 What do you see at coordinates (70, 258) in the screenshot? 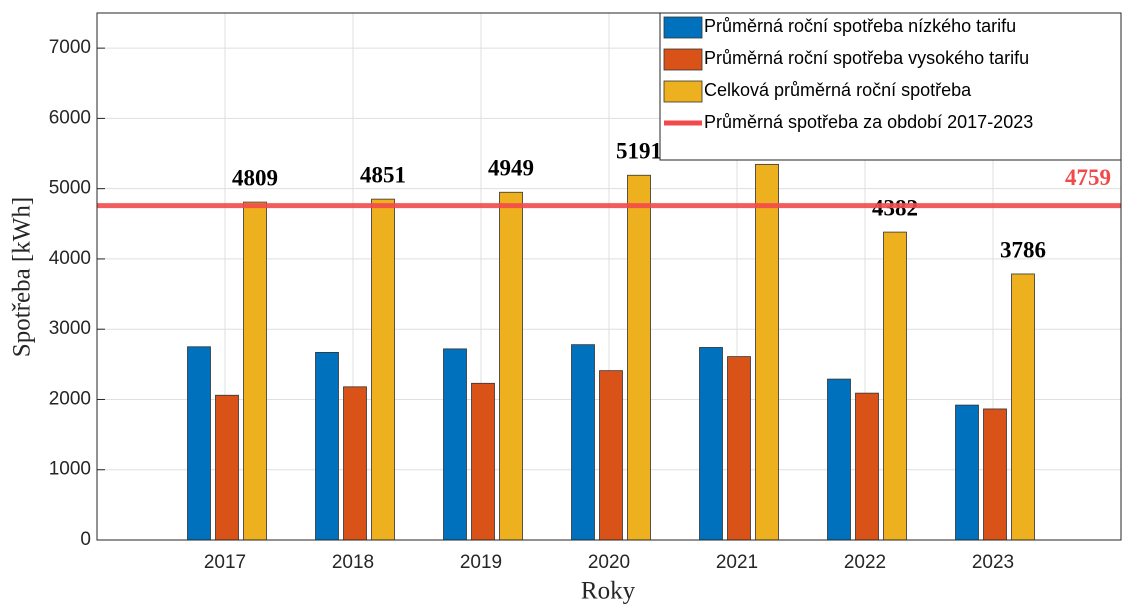
I see `y-tick-label: 4000` at bounding box center [70, 258].